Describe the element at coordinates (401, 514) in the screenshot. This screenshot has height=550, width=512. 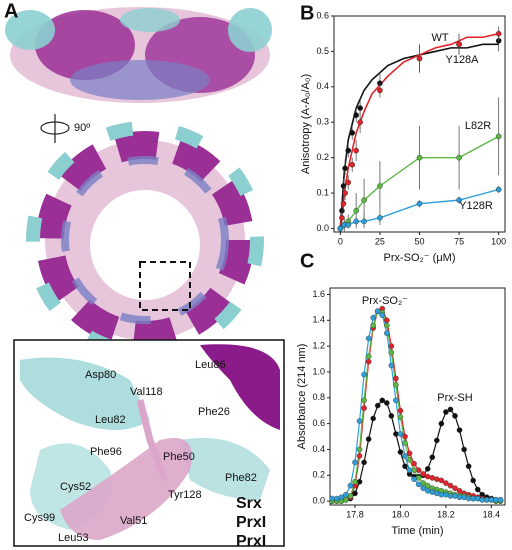
I see `x-tick-label: 18.0` at that location.